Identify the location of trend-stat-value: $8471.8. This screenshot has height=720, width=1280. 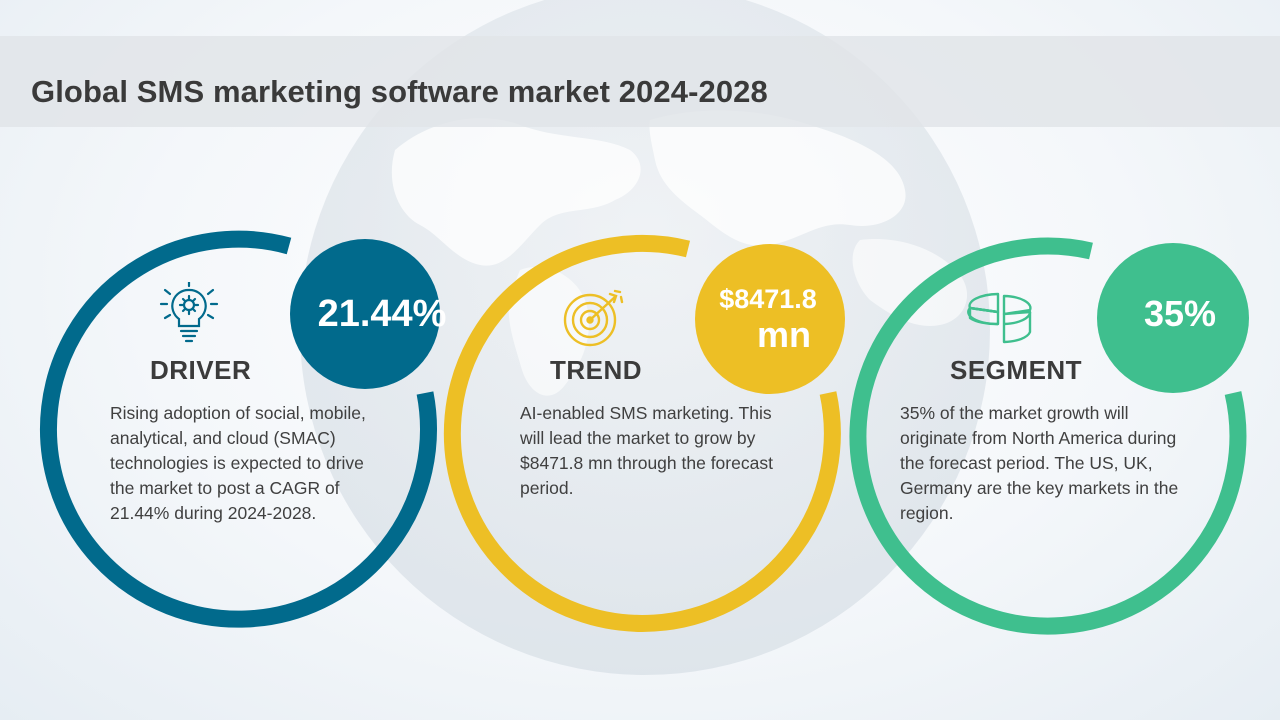
(768, 299).